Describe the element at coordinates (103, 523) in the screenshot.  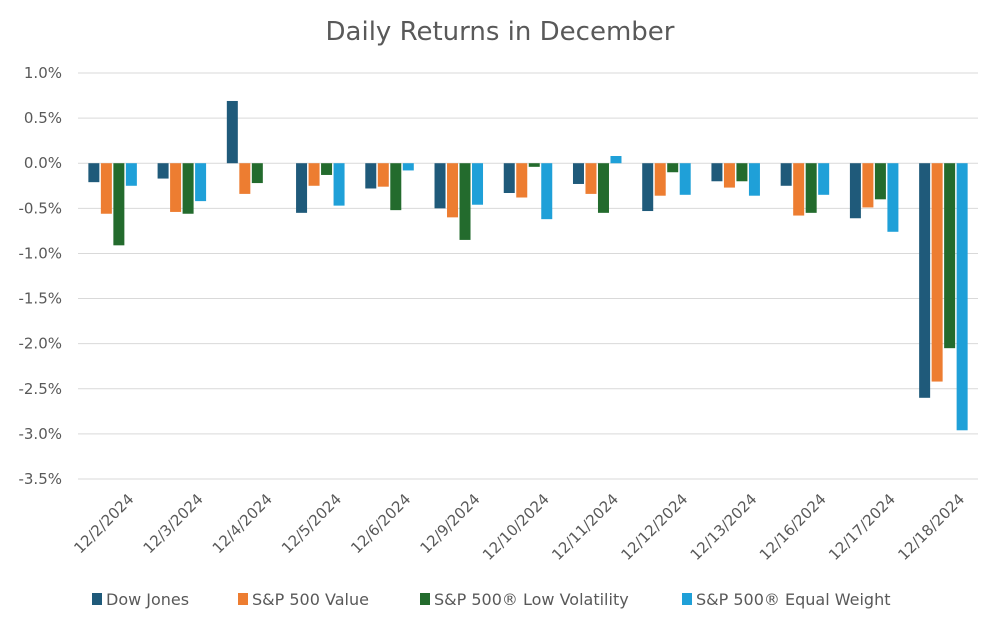
I see `x-tick-label: 12/2/2024` at that location.